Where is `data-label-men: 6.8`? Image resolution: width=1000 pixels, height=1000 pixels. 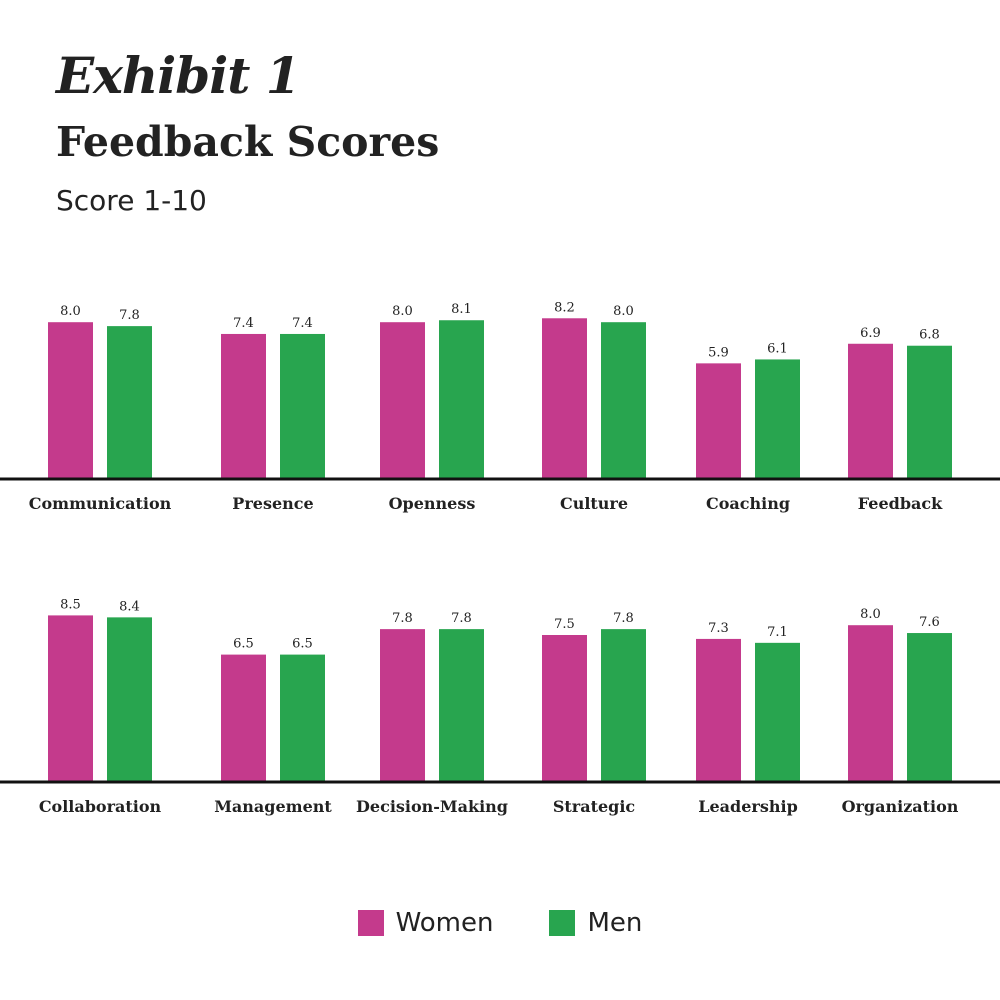 data-label-men: 6.8 is located at coordinates (929, 335).